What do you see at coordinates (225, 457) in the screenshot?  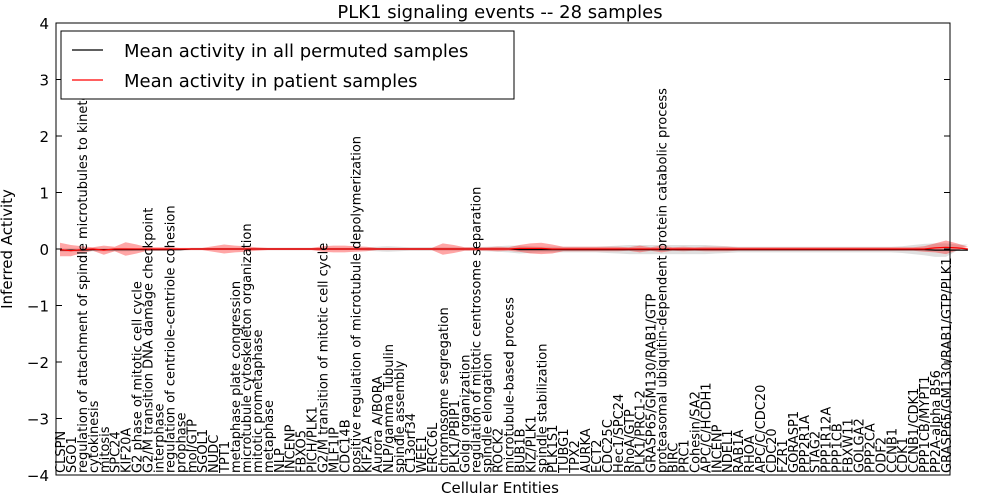 I see `x-tick-label: TPT1` at bounding box center [225, 457].